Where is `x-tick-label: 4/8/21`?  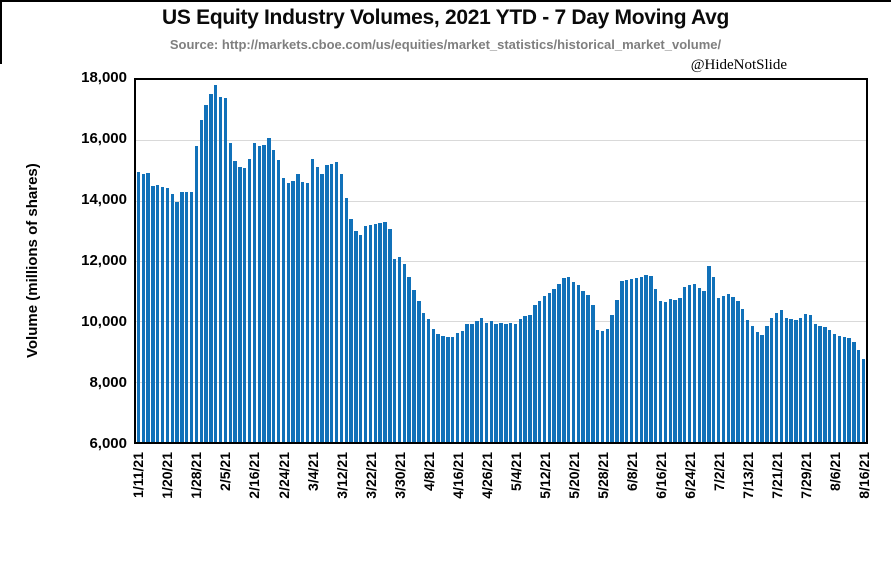 x-tick-label: 4/8/21 is located at coordinates (428, 471).